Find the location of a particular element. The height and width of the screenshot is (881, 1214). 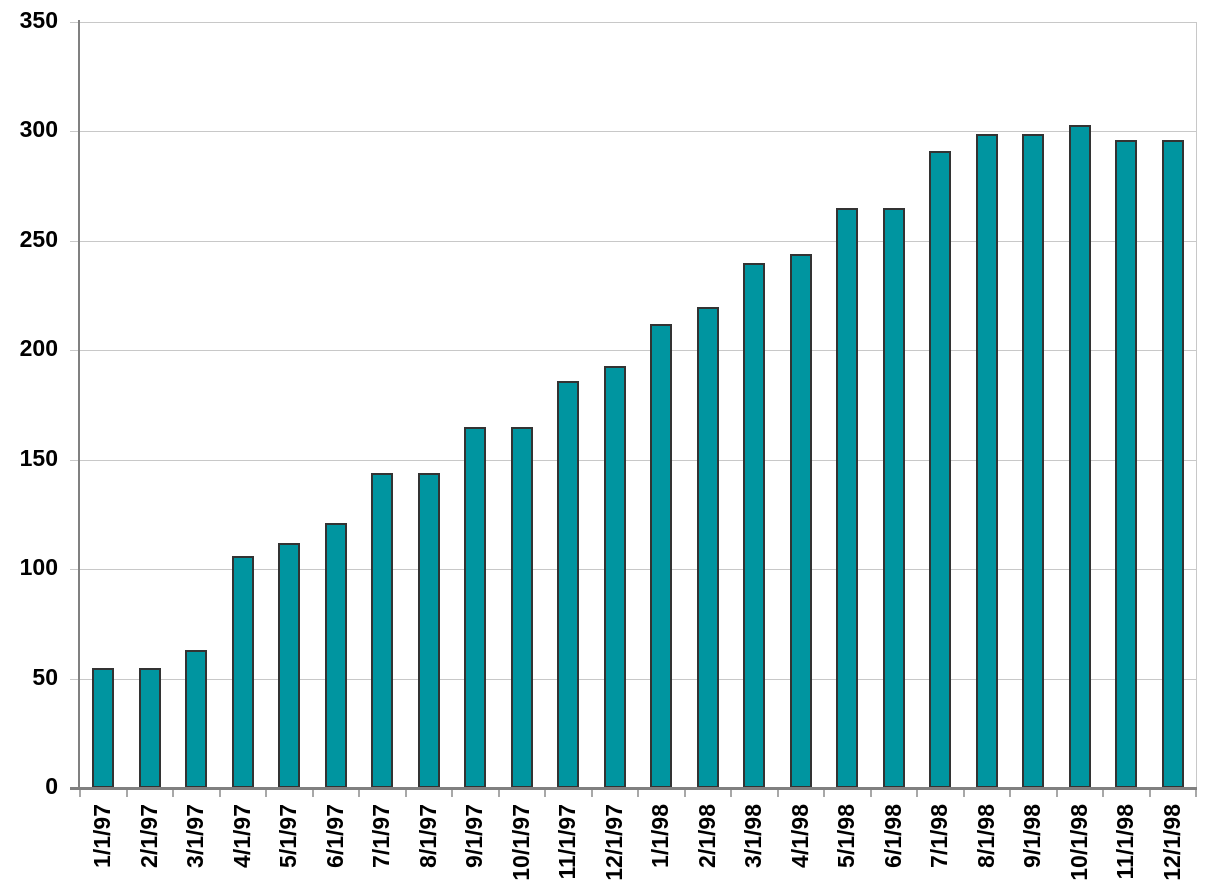

bar-12/1/97 is located at coordinates (614, 577).